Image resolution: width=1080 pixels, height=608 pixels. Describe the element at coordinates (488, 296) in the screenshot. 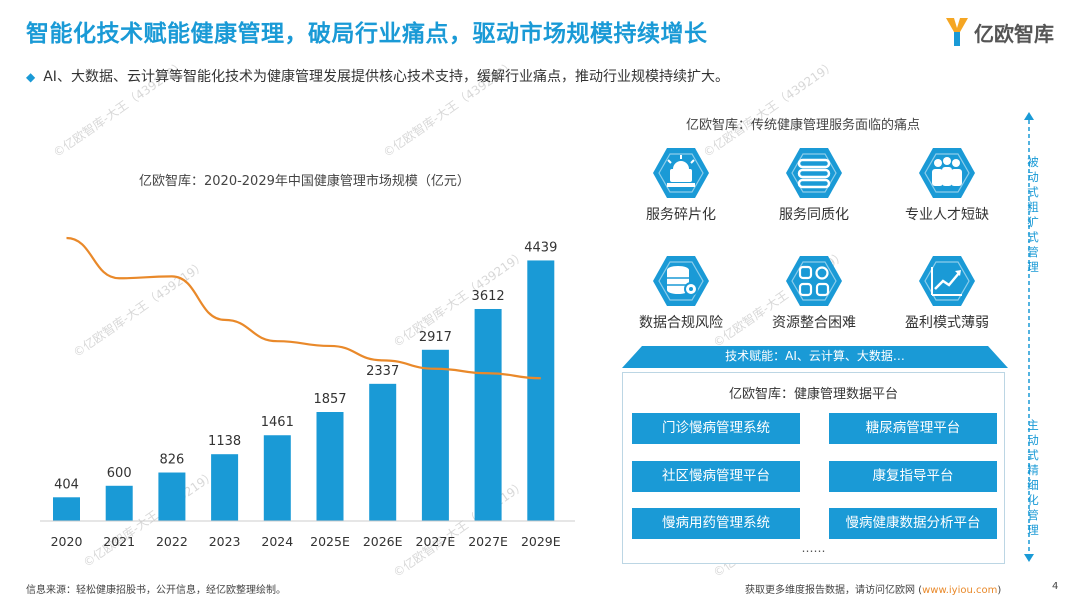

I see `data-label: 3612` at that location.